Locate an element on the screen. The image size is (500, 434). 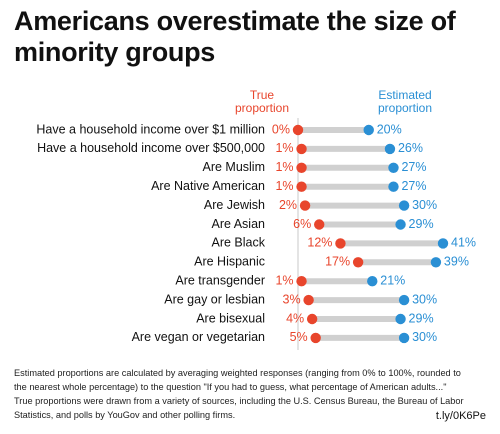
category-label: Are Asian is located at coordinates (238, 224).